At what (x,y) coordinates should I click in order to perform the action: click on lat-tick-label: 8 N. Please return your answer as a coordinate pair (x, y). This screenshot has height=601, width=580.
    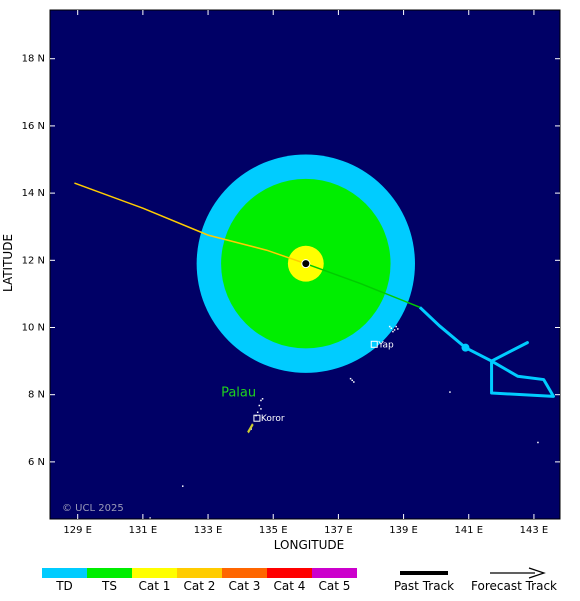
    Looking at the image, I should click on (36, 395).